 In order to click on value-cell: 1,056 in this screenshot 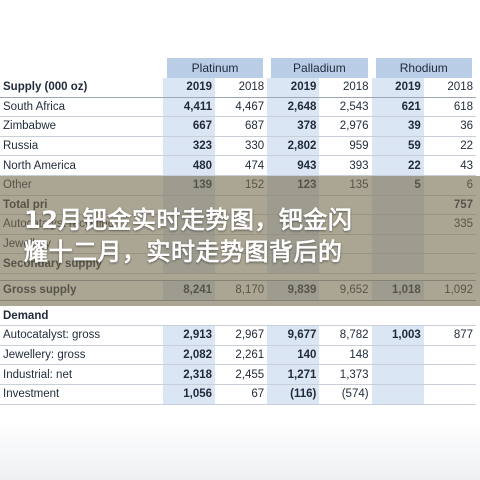, I will do `click(189, 394)`.